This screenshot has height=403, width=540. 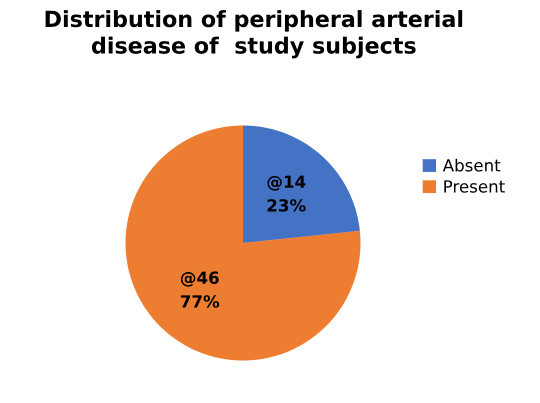 What do you see at coordinates (471, 165) in the screenshot?
I see `legend-label: Absent` at bounding box center [471, 165].